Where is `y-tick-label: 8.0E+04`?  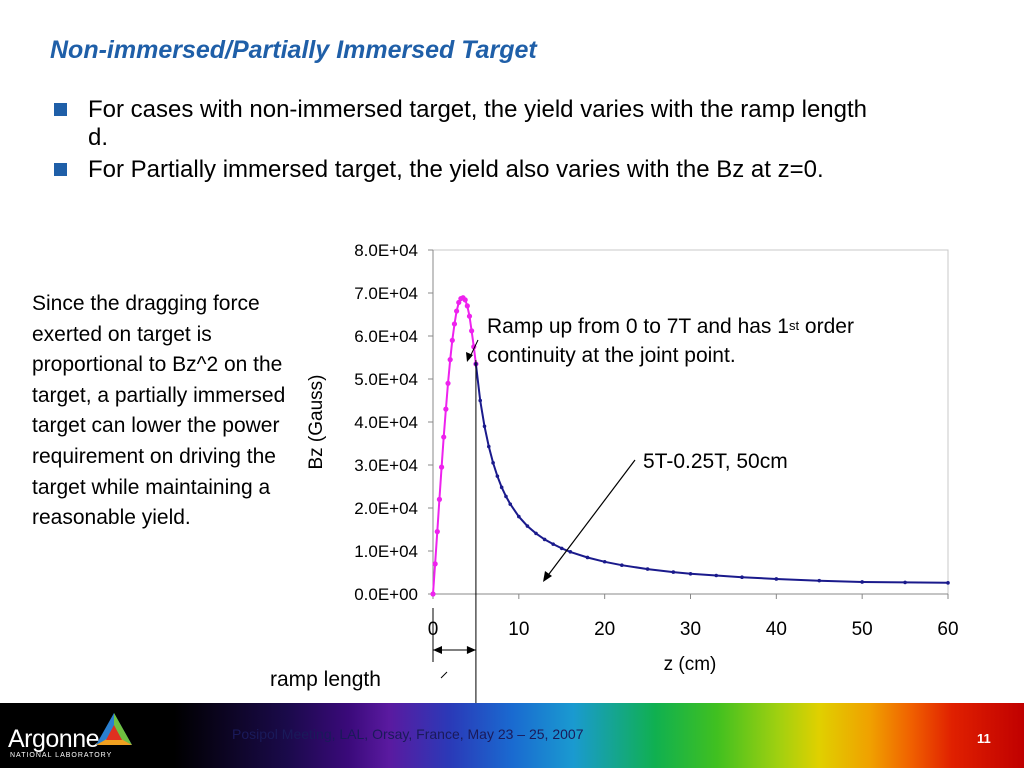 y-tick-label: 8.0E+04 is located at coordinates (386, 250).